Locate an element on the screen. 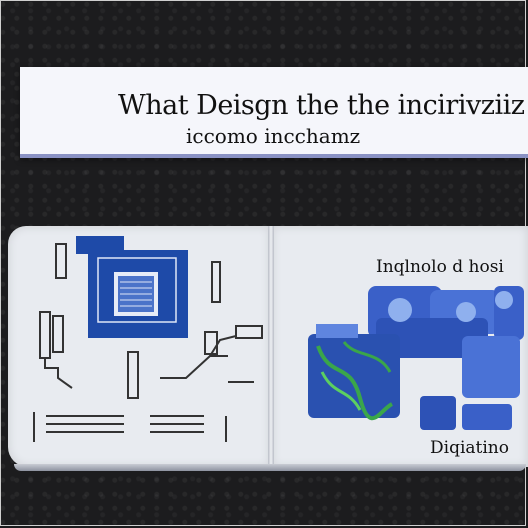 The height and width of the screenshot is (528, 528). page-edge is located at coordinates (270, 467).